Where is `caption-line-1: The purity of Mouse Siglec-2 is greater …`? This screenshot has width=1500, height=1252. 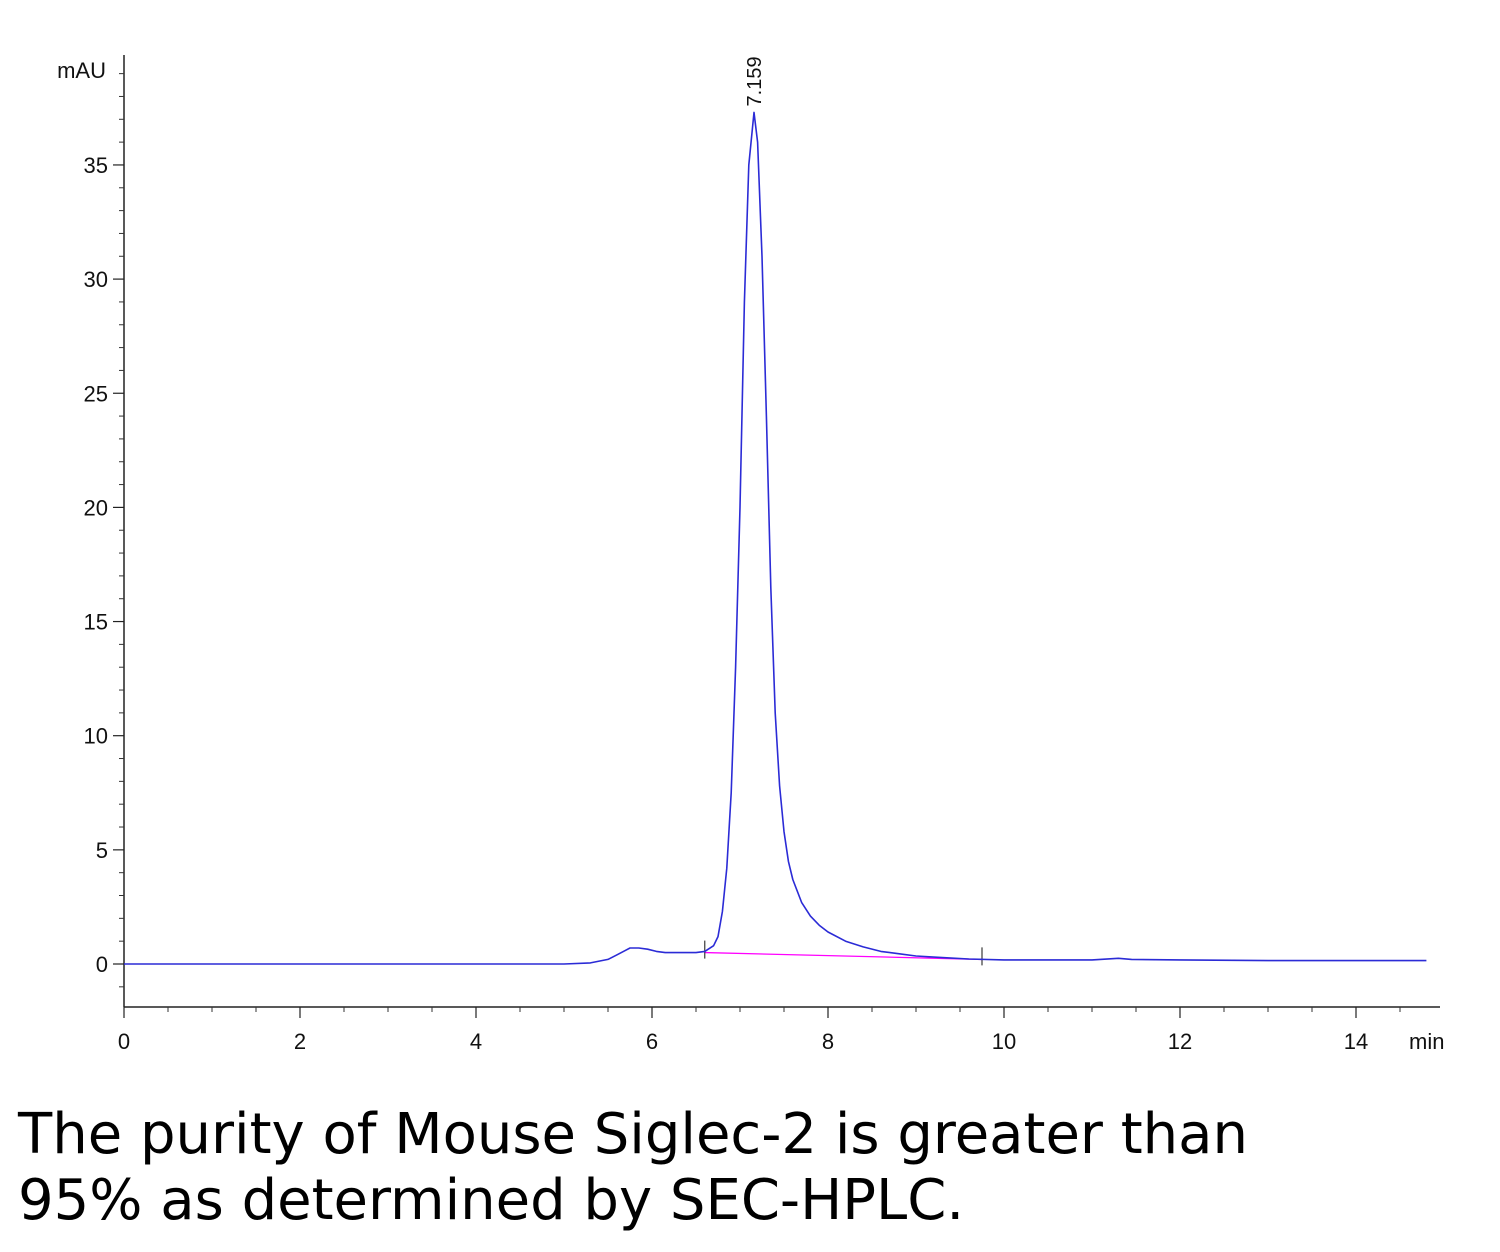
caption-line-1: The purity of Mouse Siglec-2 is greater … is located at coordinates (633, 1134).